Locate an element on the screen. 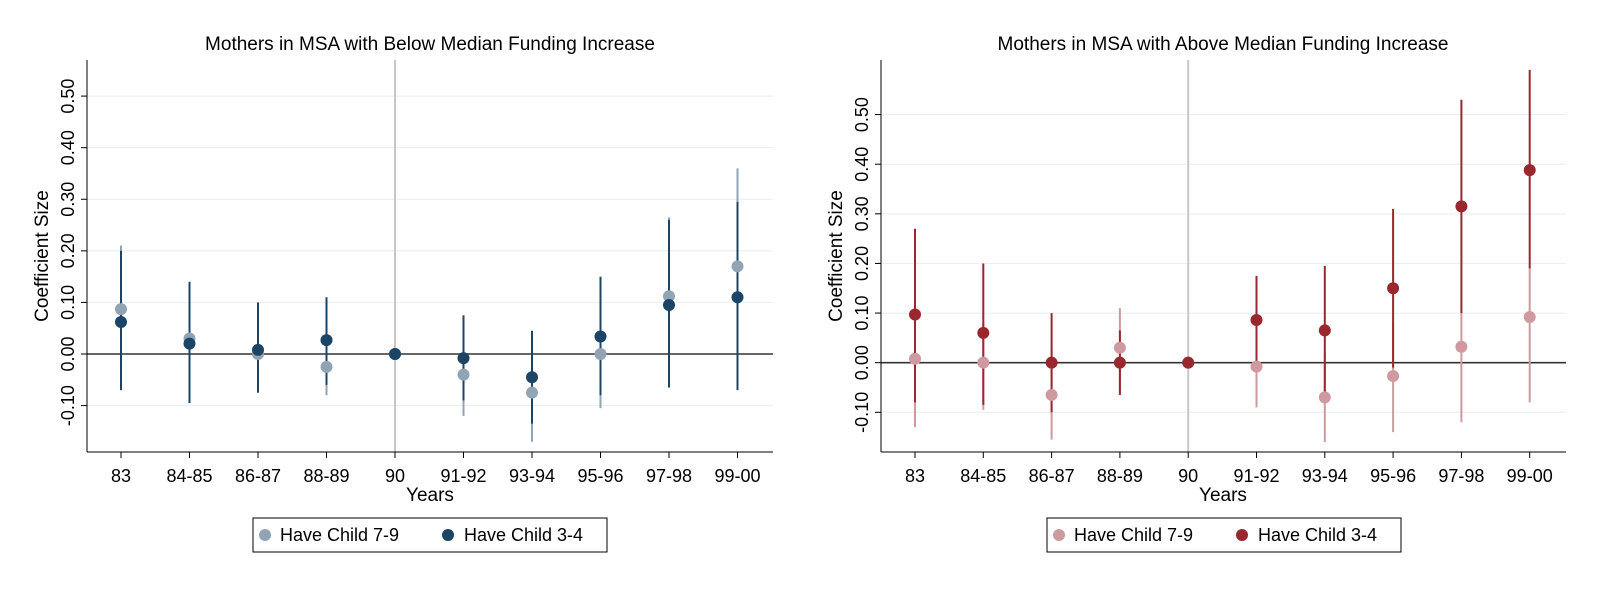 The width and height of the screenshot is (1623, 600). data-points is located at coordinates (429, 329).